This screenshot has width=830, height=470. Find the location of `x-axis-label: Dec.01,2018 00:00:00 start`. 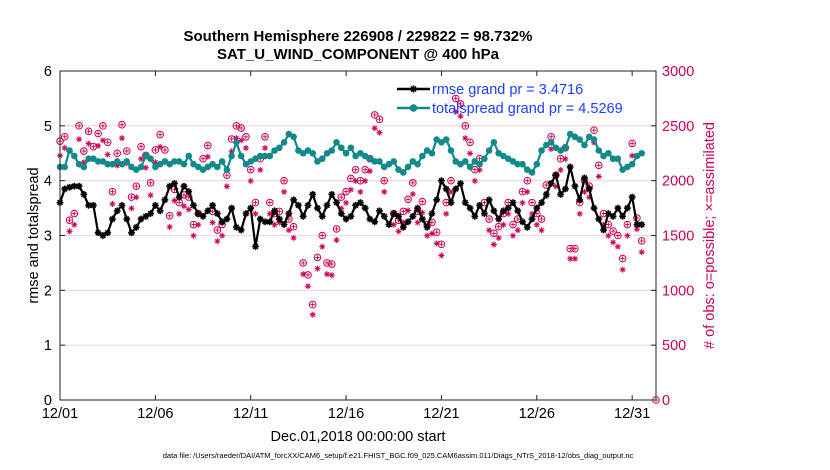

x-axis-label: Dec.01,2018 00:00:00 start is located at coordinates (358, 437).